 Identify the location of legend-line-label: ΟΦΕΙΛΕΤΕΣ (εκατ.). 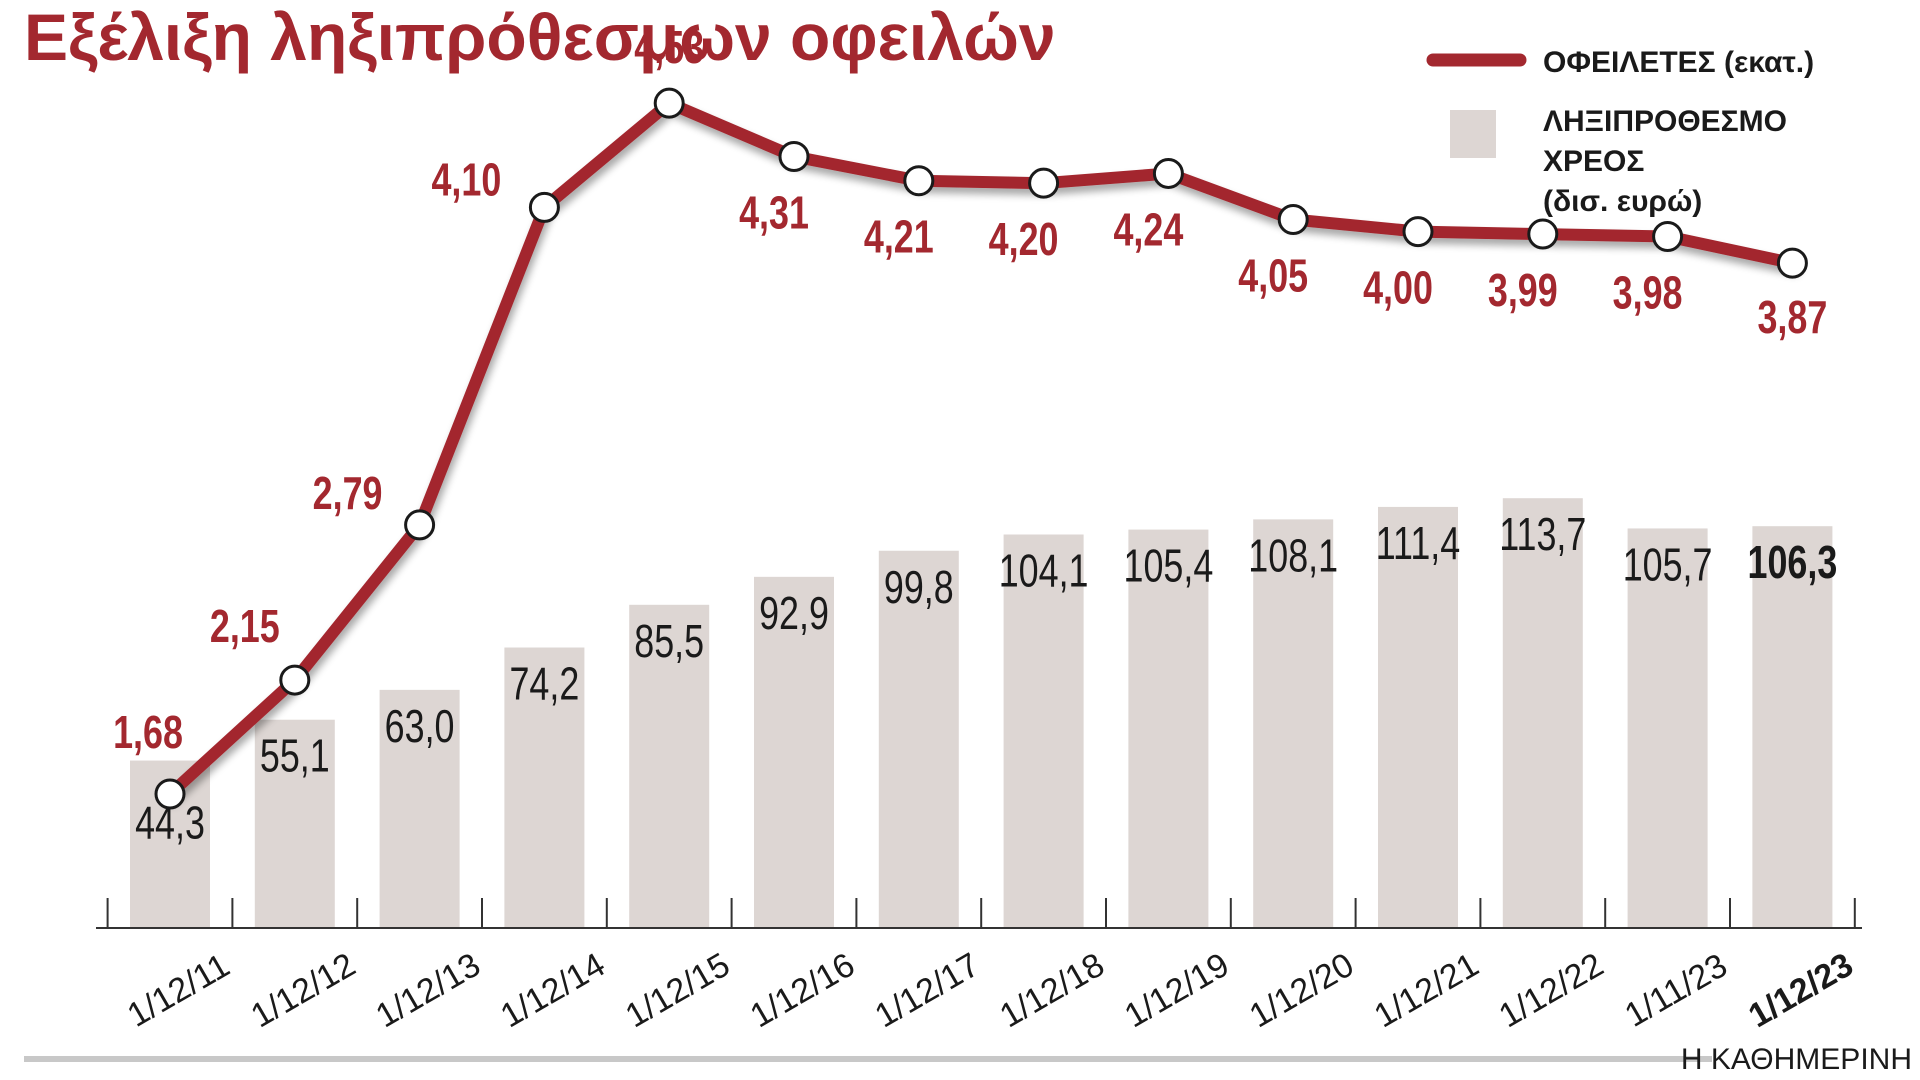
(1678, 62).